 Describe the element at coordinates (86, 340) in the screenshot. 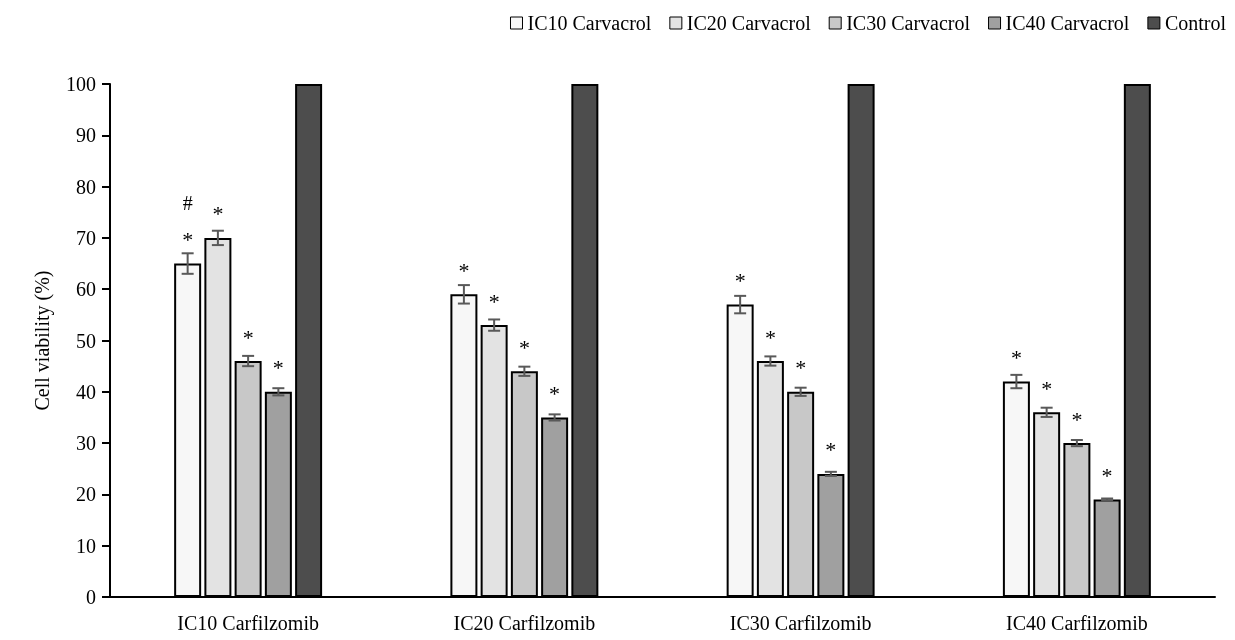

I see `y-tick-label: 50` at that location.